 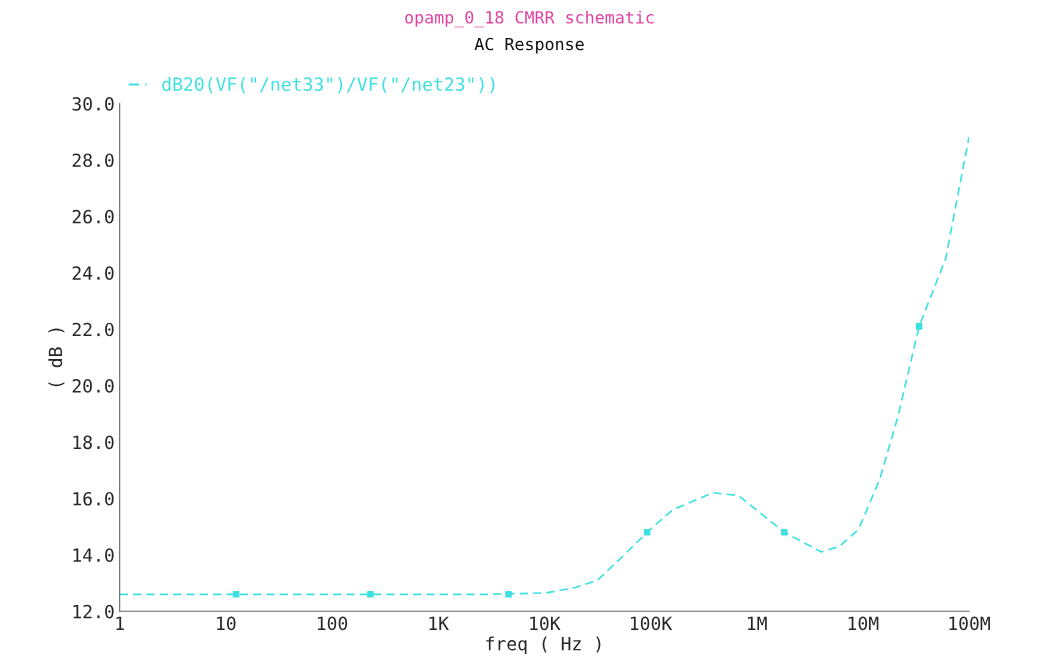 I want to click on legend-label: dB20(VF("/net33")/VF("/net23")), so click(x=328, y=85).